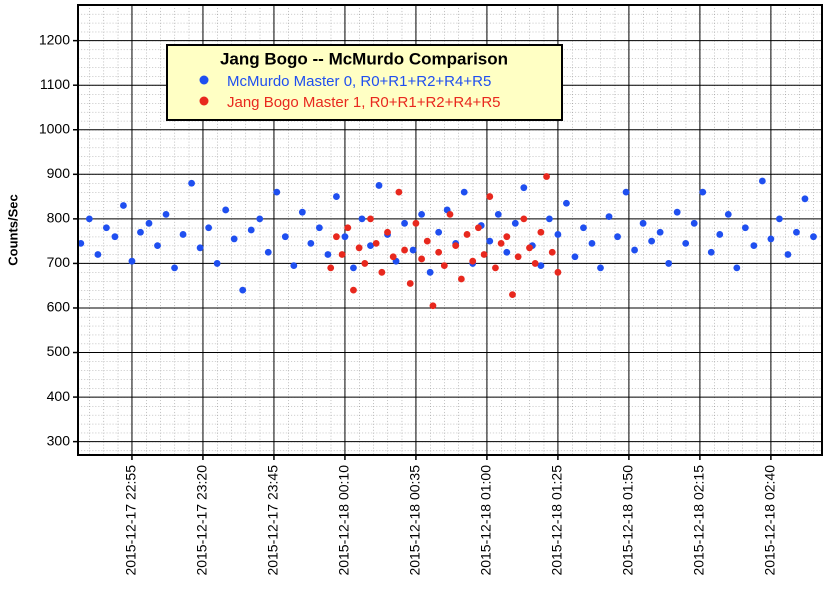 Image resolution: width=827 pixels, height=600 pixels. I want to click on y-axis-label: Counts/Sec, so click(12, 230).